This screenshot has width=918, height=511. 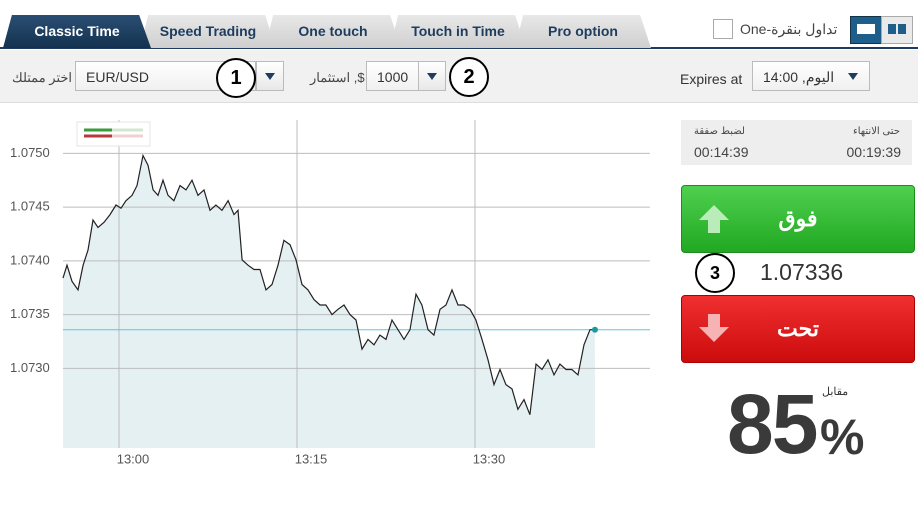 What do you see at coordinates (42, 77) in the screenshot?
I see `asset-label: اختر ممتلك` at bounding box center [42, 77].